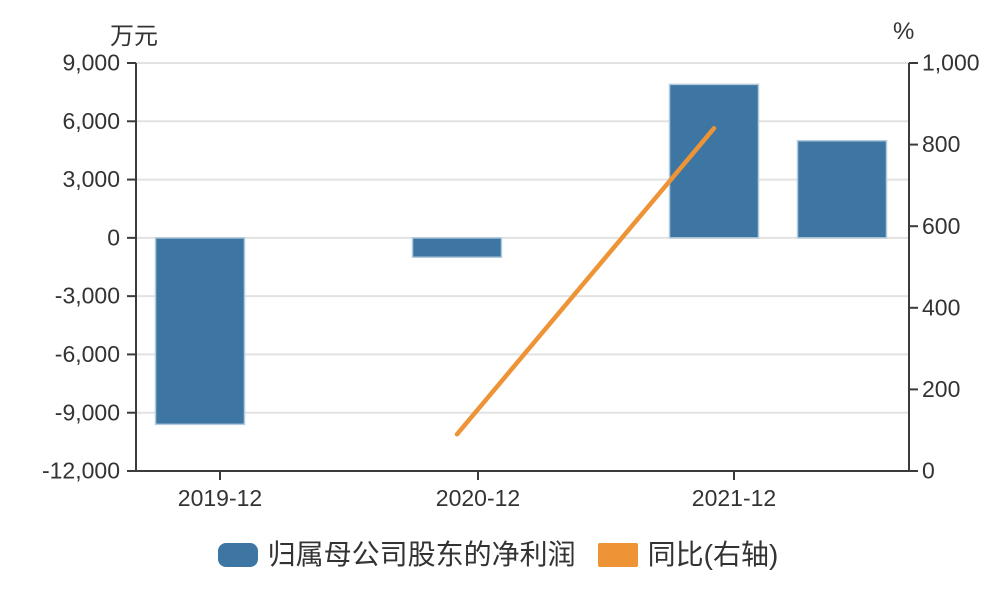 Image resolution: width=996 pixels, height=600 pixels. What do you see at coordinates (87, 412) in the screenshot?
I see `left-tick-label: -9,000` at bounding box center [87, 412].